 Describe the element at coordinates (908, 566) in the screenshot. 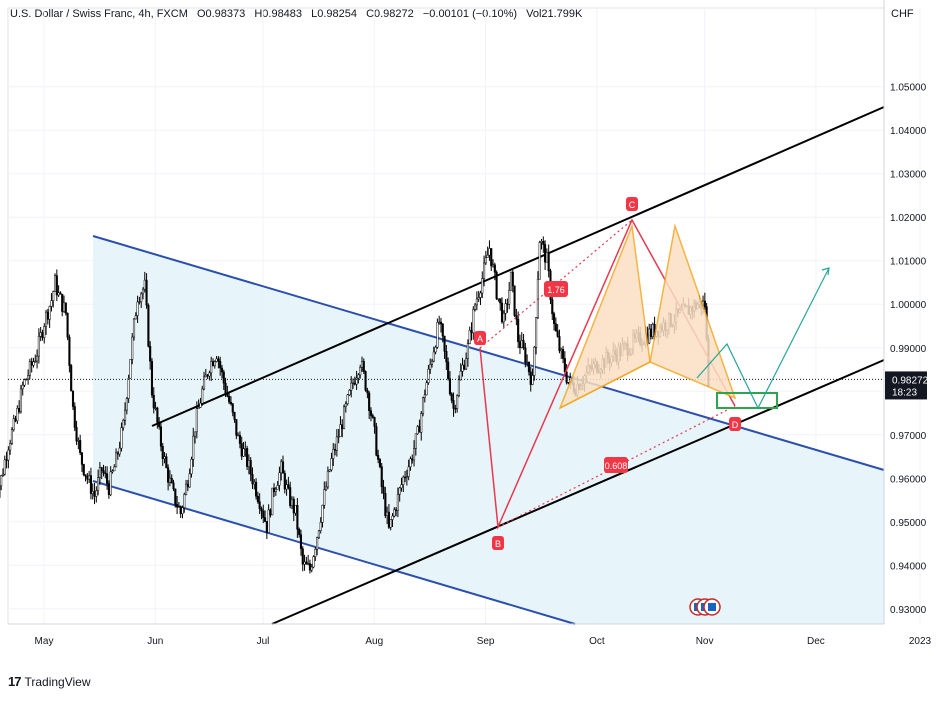

I see `y-tick-label: 0.94000` at that location.